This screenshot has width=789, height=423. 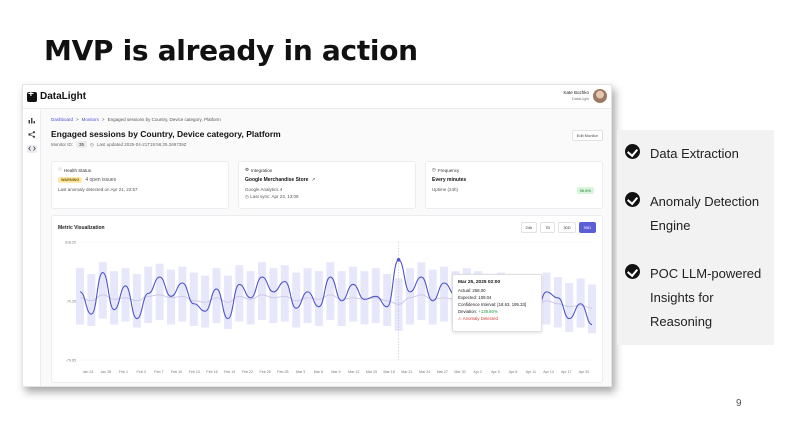 I want to click on integration-header-label: Integration, so click(x=262, y=170).